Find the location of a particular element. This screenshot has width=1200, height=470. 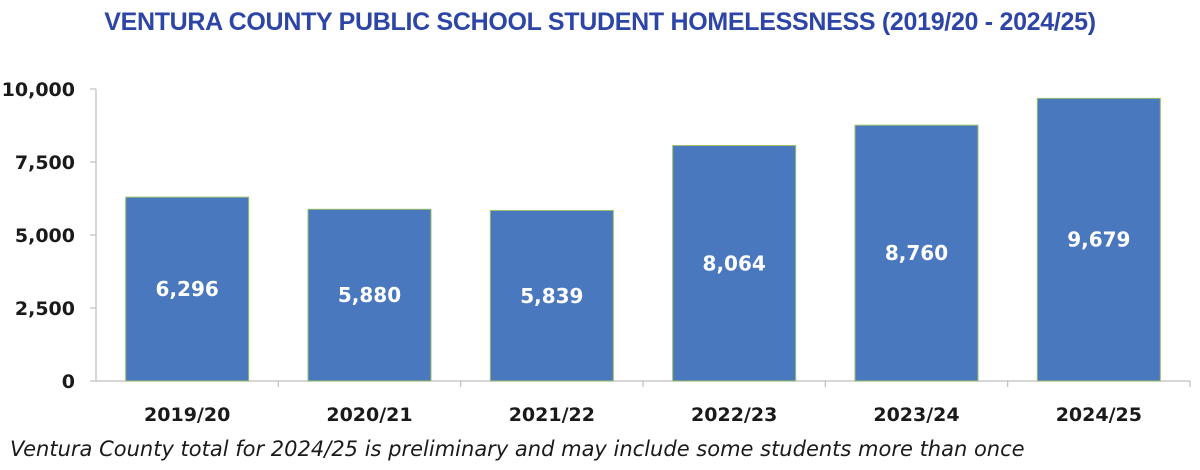

x-tick-label: 2023/24 is located at coordinates (916, 415).